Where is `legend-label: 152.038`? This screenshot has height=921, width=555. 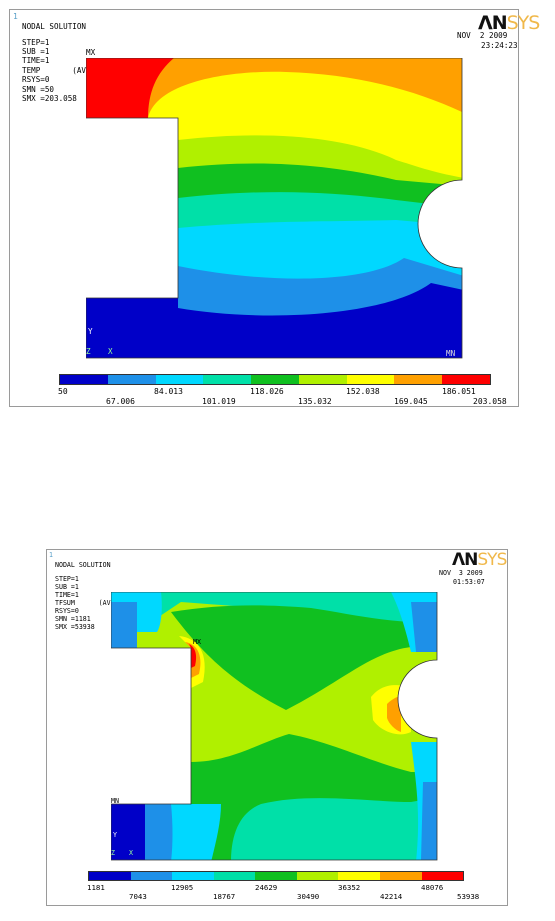 legend-label: 152.038 is located at coordinates (363, 391).